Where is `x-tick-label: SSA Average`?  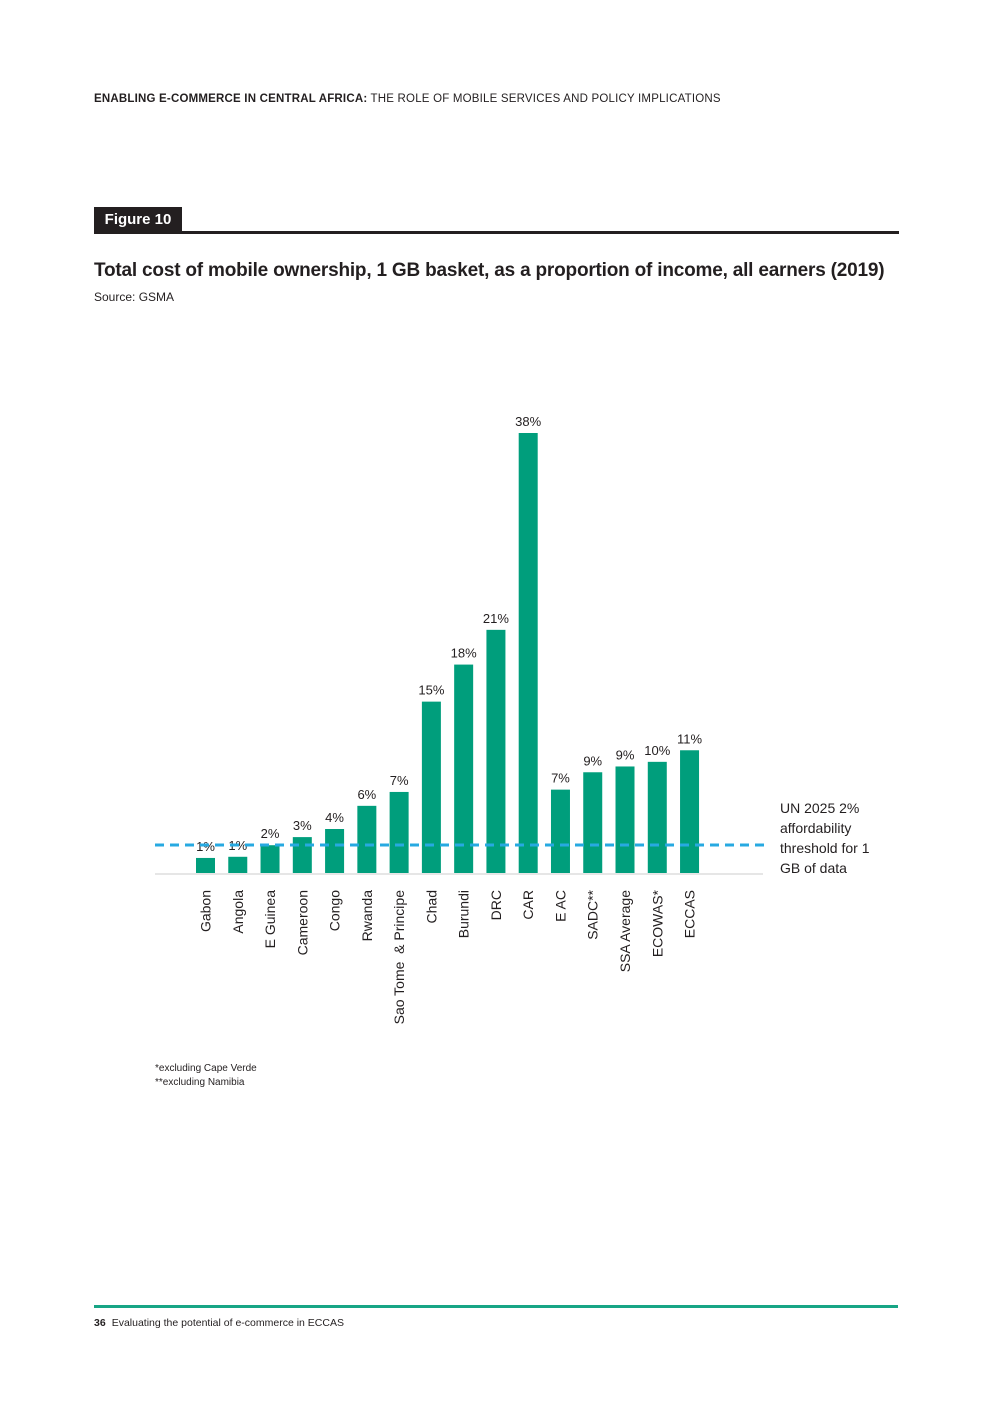
x-tick-label: SSA Average is located at coordinates (625, 931).